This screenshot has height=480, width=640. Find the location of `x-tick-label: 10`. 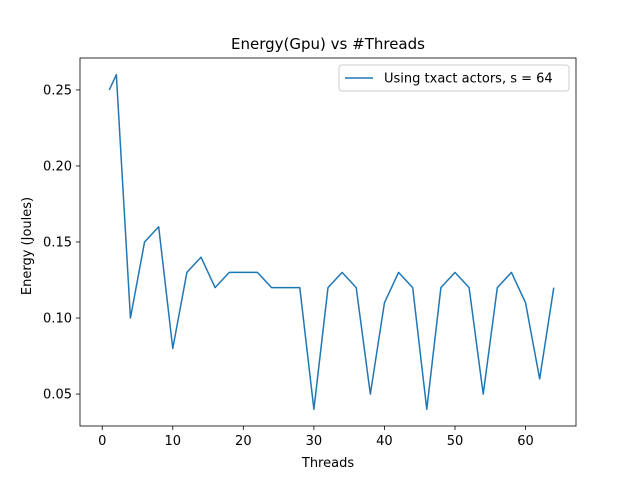

x-tick-label: 10 is located at coordinates (173, 441).